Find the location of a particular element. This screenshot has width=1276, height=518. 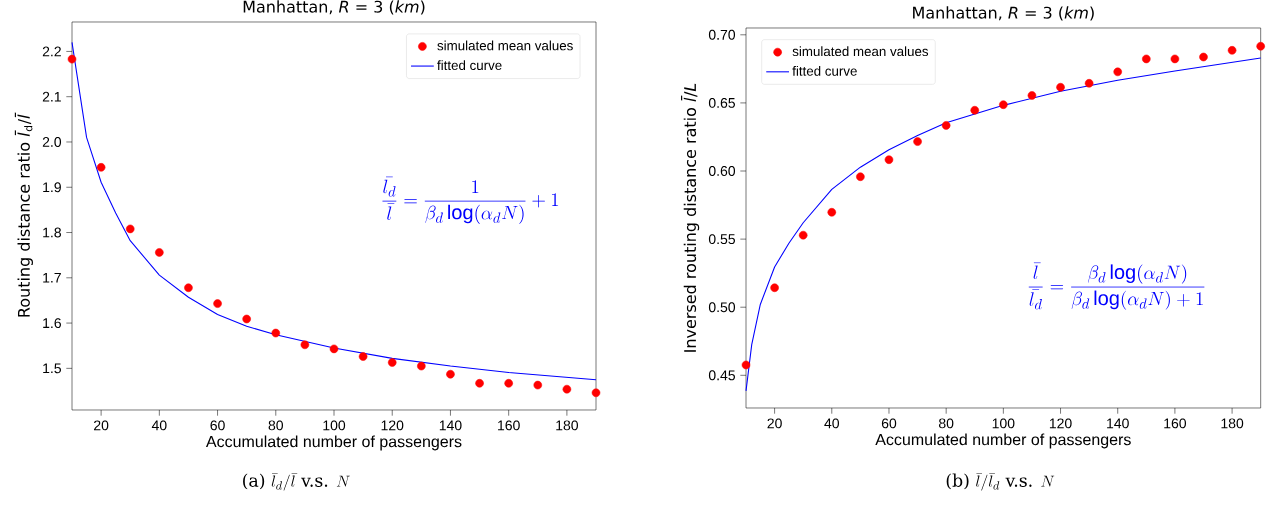

y-tick-label: 1.8 is located at coordinates (52, 232).